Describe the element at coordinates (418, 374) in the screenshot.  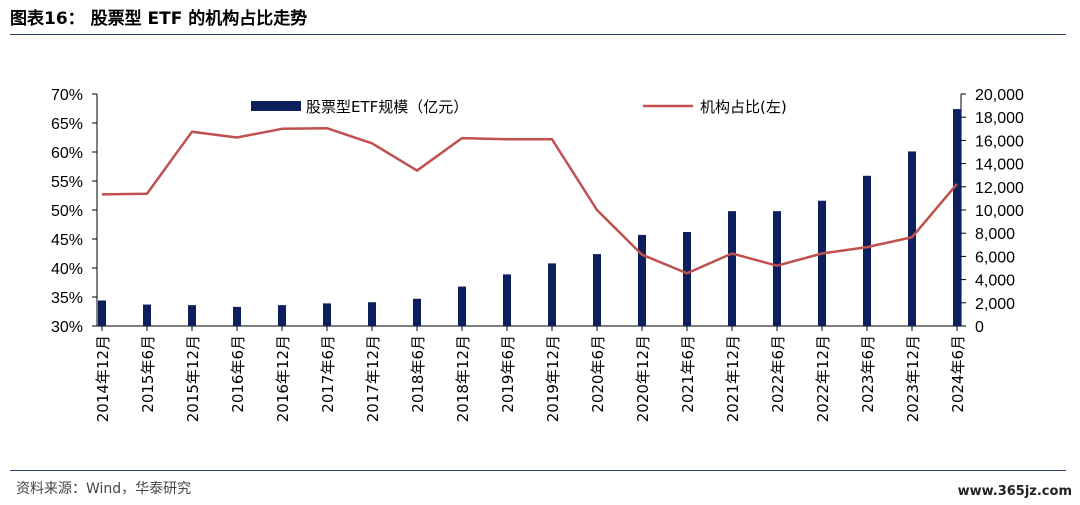
I see `x-axis-tick-label: 2018年6月` at that location.